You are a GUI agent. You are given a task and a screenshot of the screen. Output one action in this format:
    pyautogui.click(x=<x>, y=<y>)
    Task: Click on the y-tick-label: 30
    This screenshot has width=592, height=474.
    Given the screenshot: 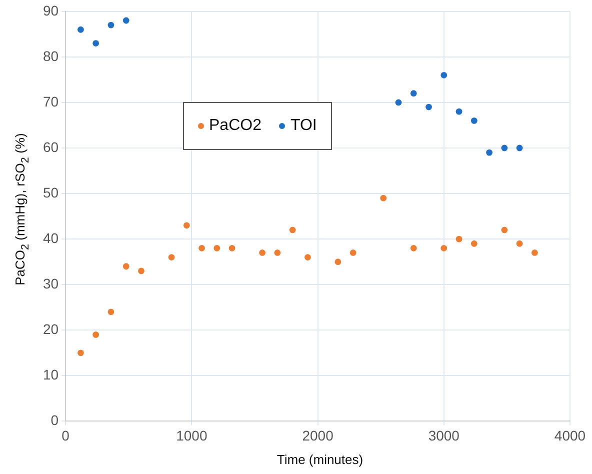 What is the action you would take?
    pyautogui.click(x=50, y=283)
    